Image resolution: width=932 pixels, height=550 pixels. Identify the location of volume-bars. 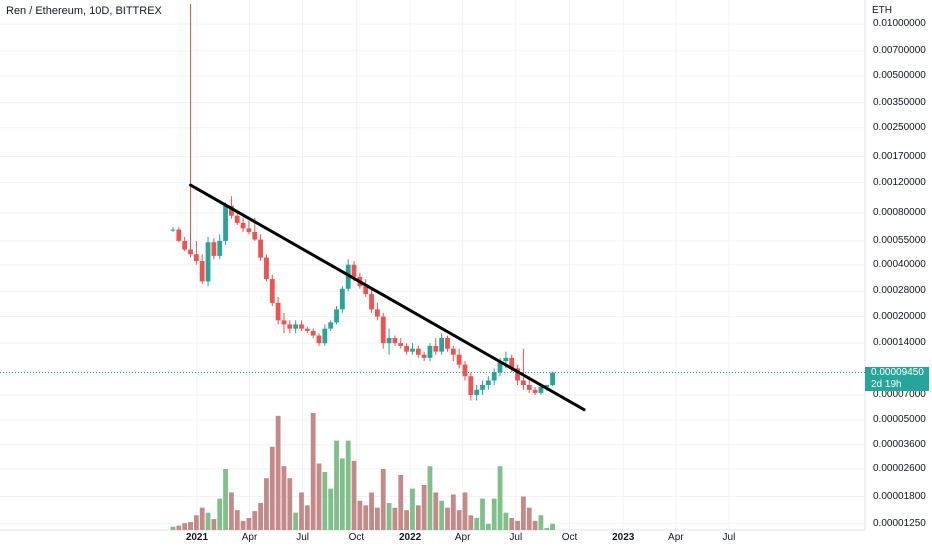
(362, 471).